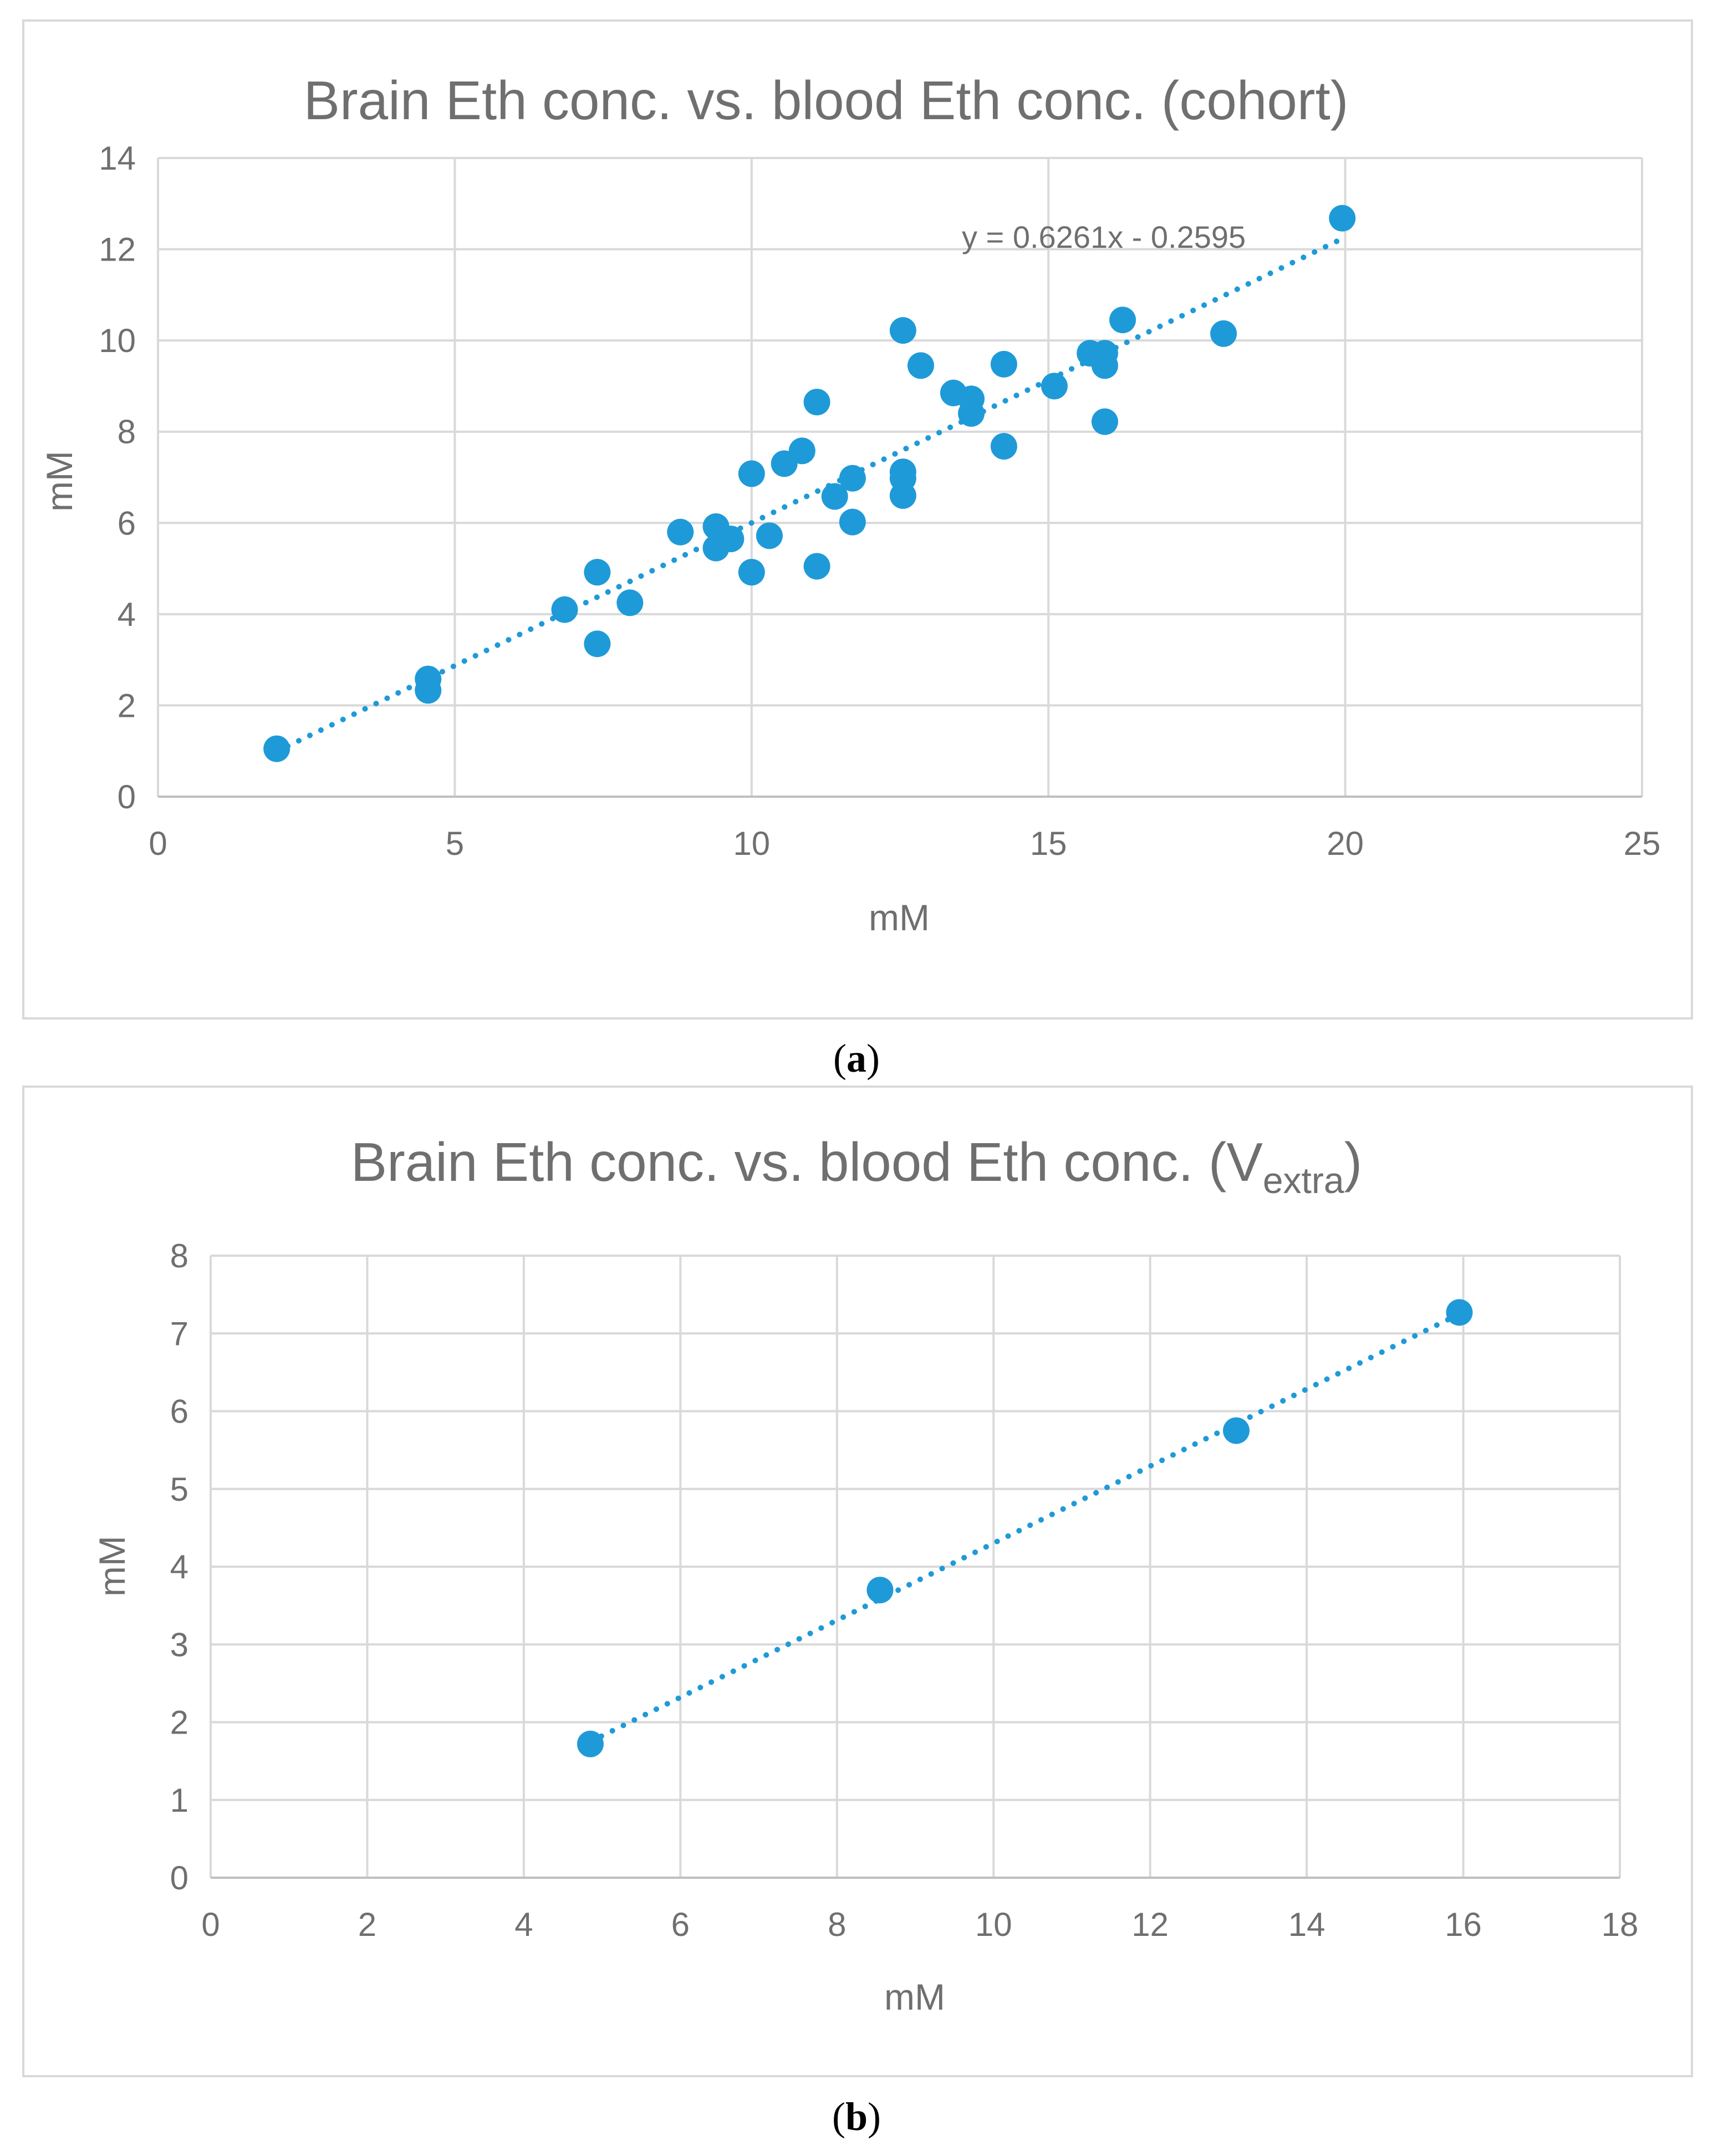  Describe the element at coordinates (856, 1058) in the screenshot. I see `caption-a: (a)` at that location.